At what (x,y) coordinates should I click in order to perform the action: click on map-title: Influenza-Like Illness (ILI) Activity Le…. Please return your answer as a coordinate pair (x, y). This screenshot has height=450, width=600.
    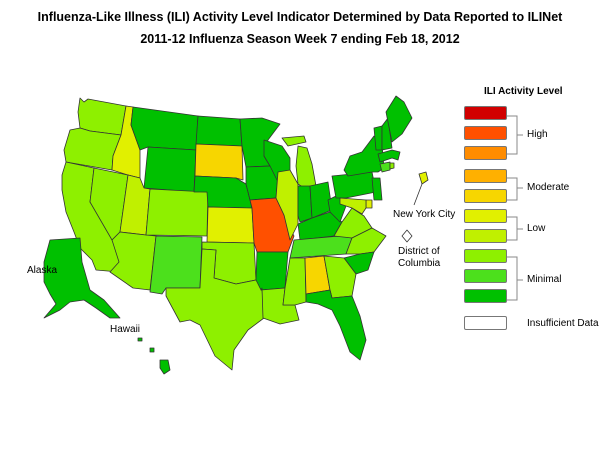
    Looking at the image, I should click on (300, 17).